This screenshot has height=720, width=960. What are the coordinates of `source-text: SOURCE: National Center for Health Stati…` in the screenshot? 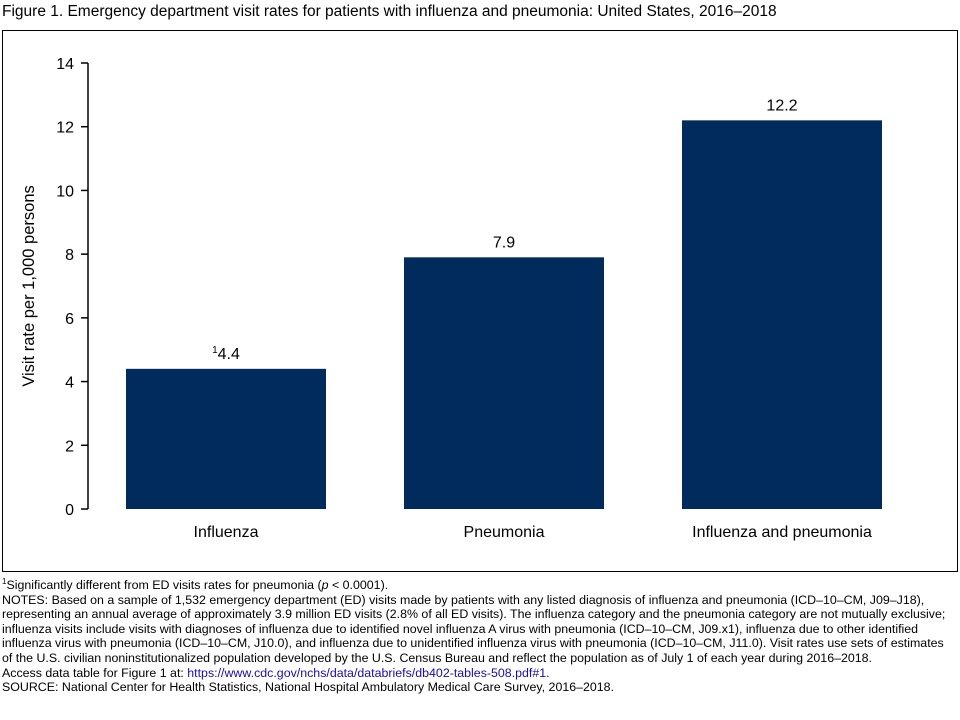 It's located at (308, 687).